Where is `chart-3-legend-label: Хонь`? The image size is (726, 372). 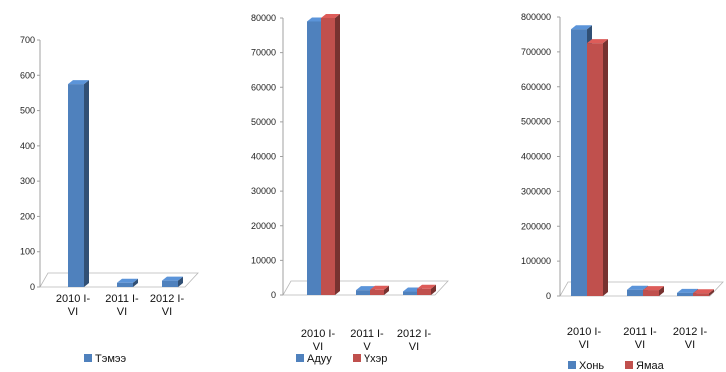
chart-3-legend-label: Хонь is located at coordinates (591, 366).